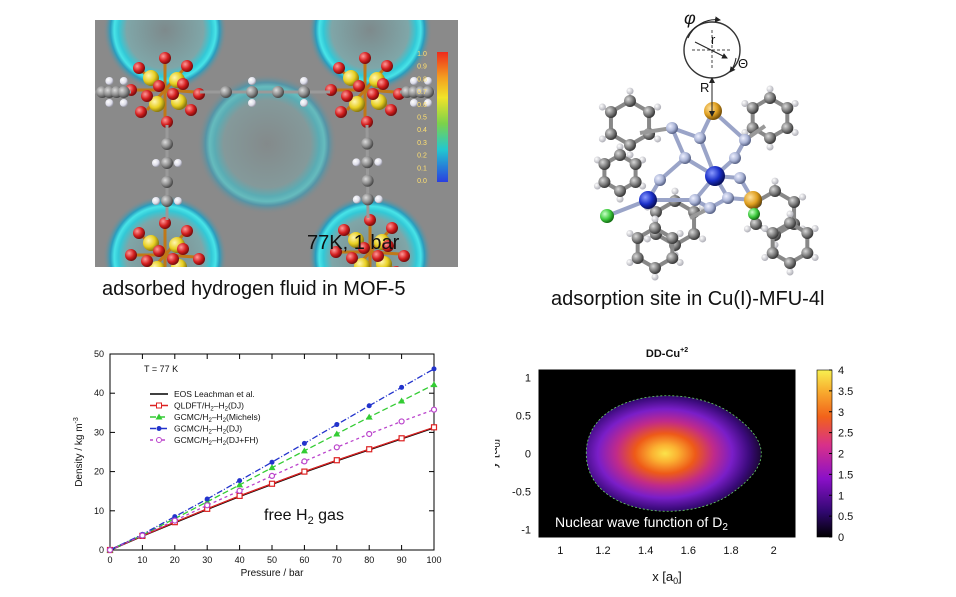  Describe the element at coordinates (433, 560) in the screenshot. I see `x-tick-label: 100` at that location.